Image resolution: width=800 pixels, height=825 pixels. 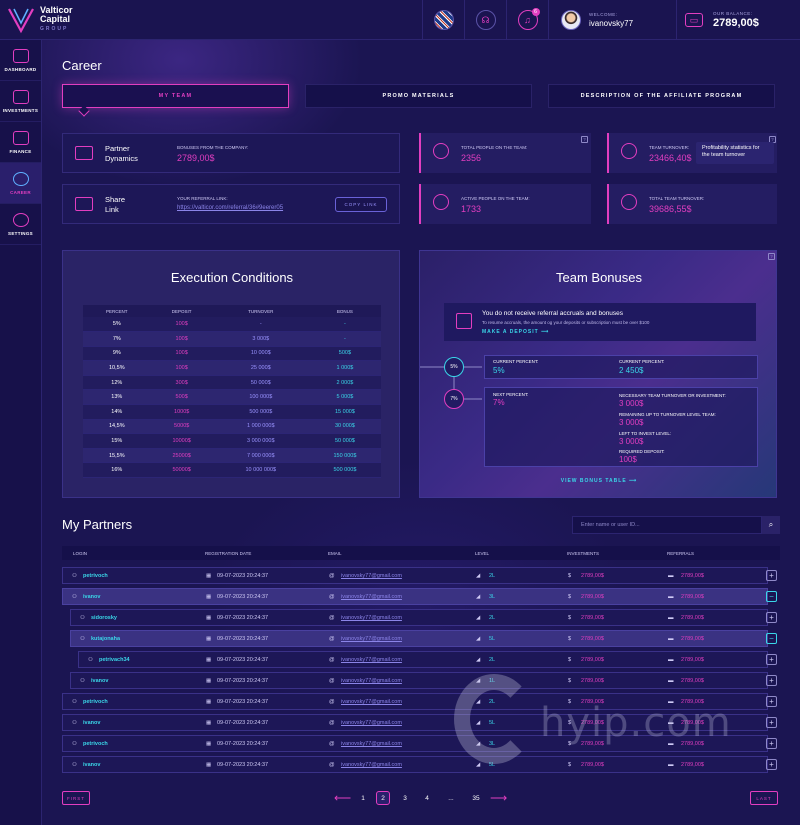 I want to click on sidebar-item-dashboard: DASHBOARD, so click(x=20, y=60).